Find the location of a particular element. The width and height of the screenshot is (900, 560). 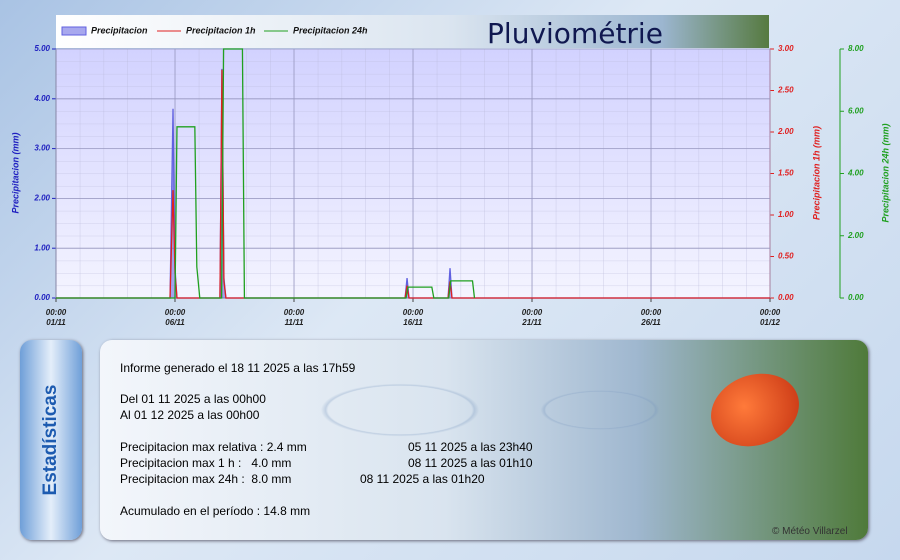

credit: © Météo Villarzel is located at coordinates (810, 531).